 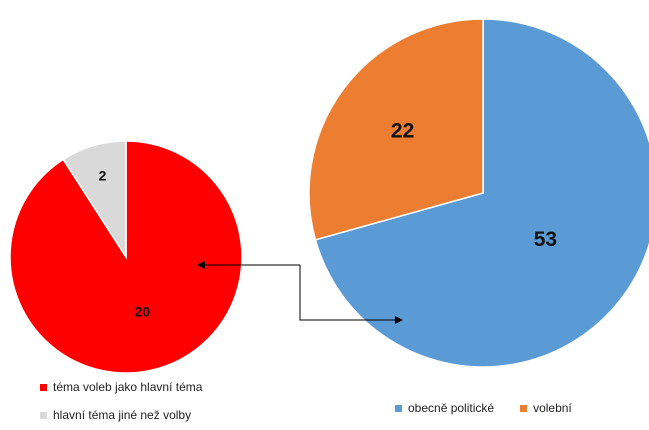 I want to click on connector-arrow-to-big, so click(x=351, y=294).